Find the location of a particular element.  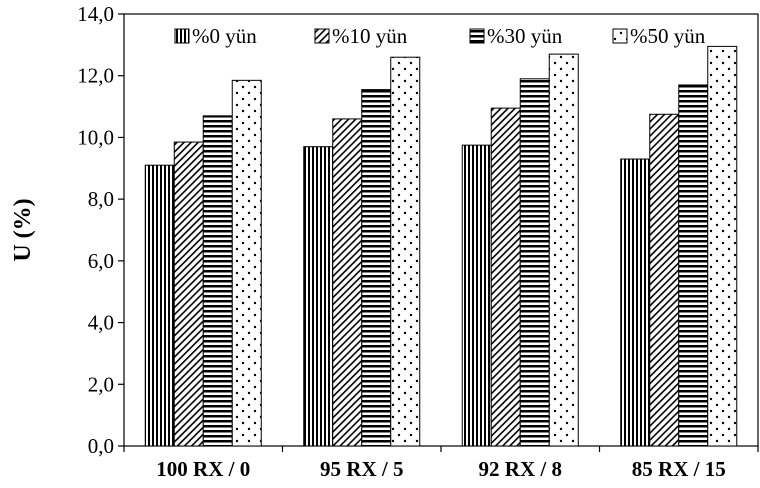

legend-label: %10 yün is located at coordinates (370, 36).